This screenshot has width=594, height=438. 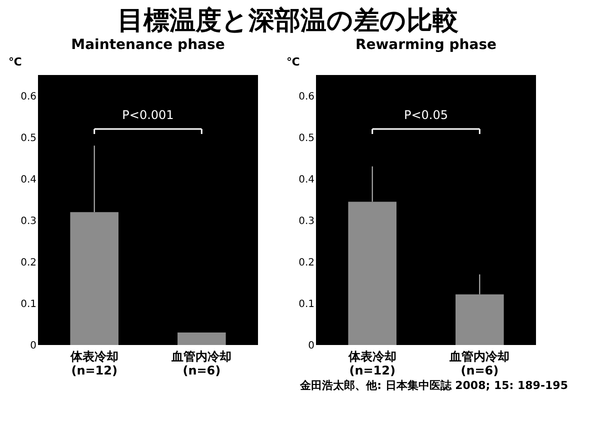 What do you see at coordinates (426, 45) in the screenshot?
I see `chart-subtitle: Rewarming phase` at bounding box center [426, 45].